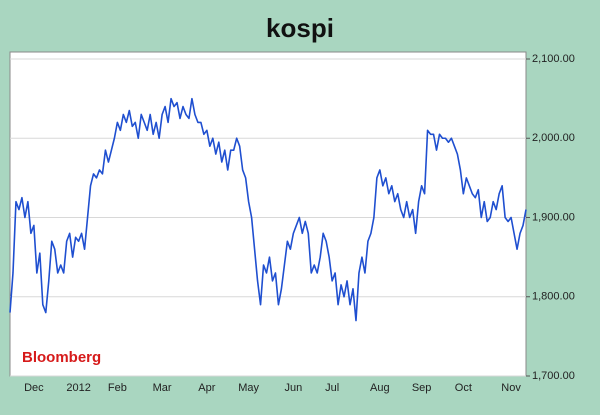  What do you see at coordinates (162, 388) in the screenshot?
I see `x-tick-label: Mar` at bounding box center [162, 388].